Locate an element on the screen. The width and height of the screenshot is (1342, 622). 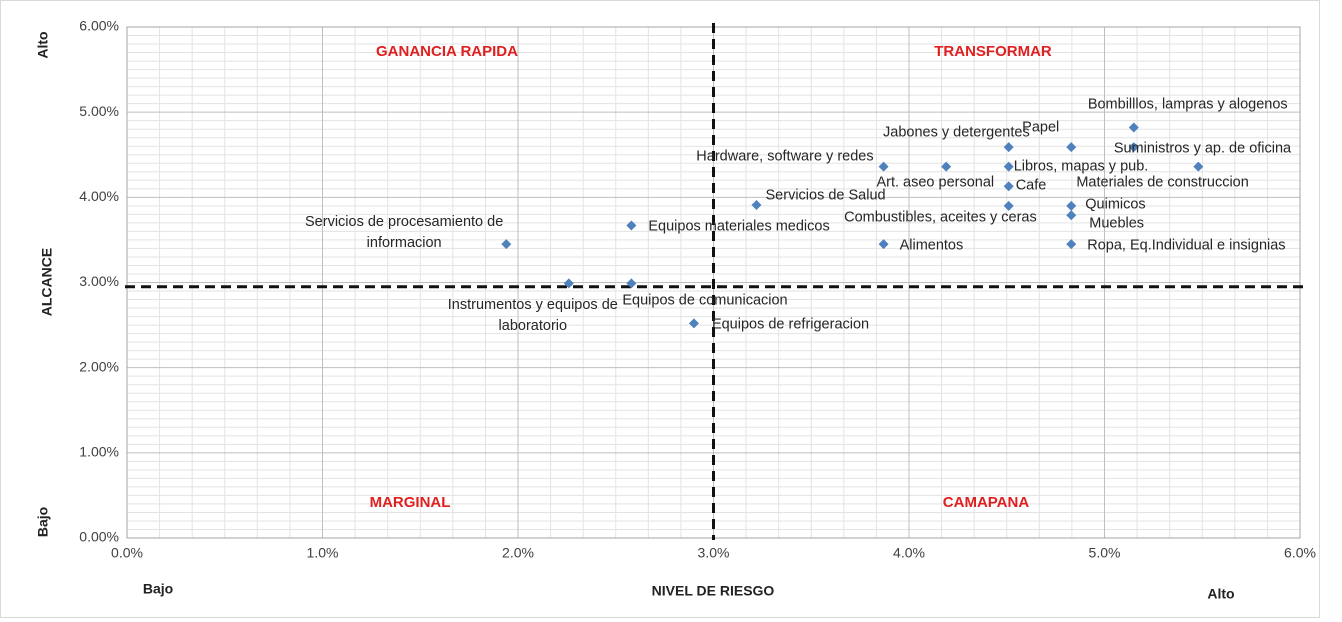
y-axis-title: ALCANCE is located at coordinates (47, 282).